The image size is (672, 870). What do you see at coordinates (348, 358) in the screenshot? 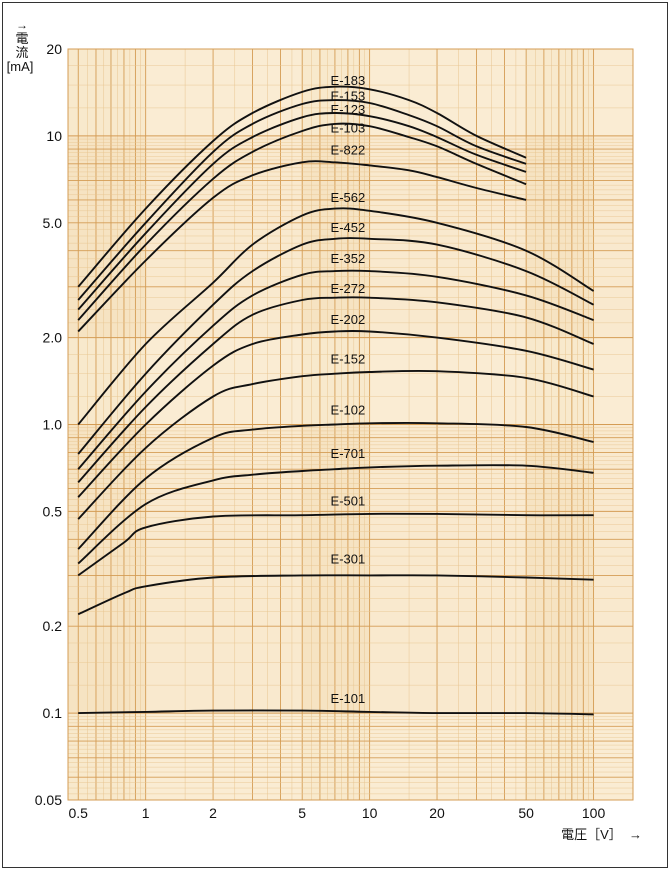
I see `series-label-e-152: E-152` at bounding box center [348, 358].